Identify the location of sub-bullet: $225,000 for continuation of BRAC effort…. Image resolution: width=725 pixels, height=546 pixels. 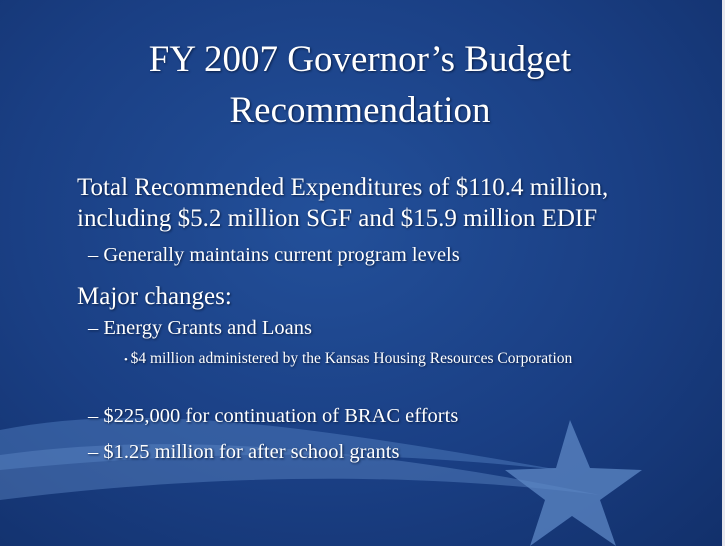
(273, 416).